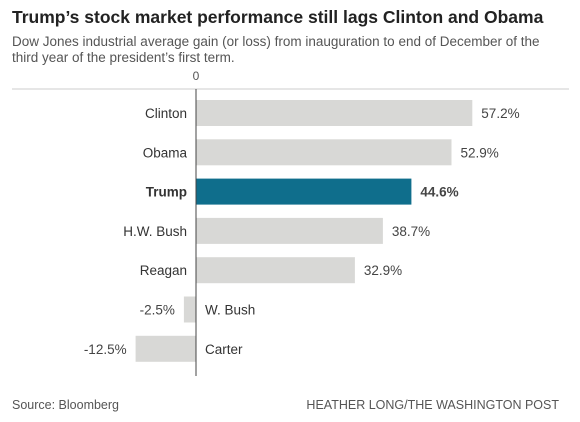  I want to click on zero-tick-label: 0, so click(196, 76).